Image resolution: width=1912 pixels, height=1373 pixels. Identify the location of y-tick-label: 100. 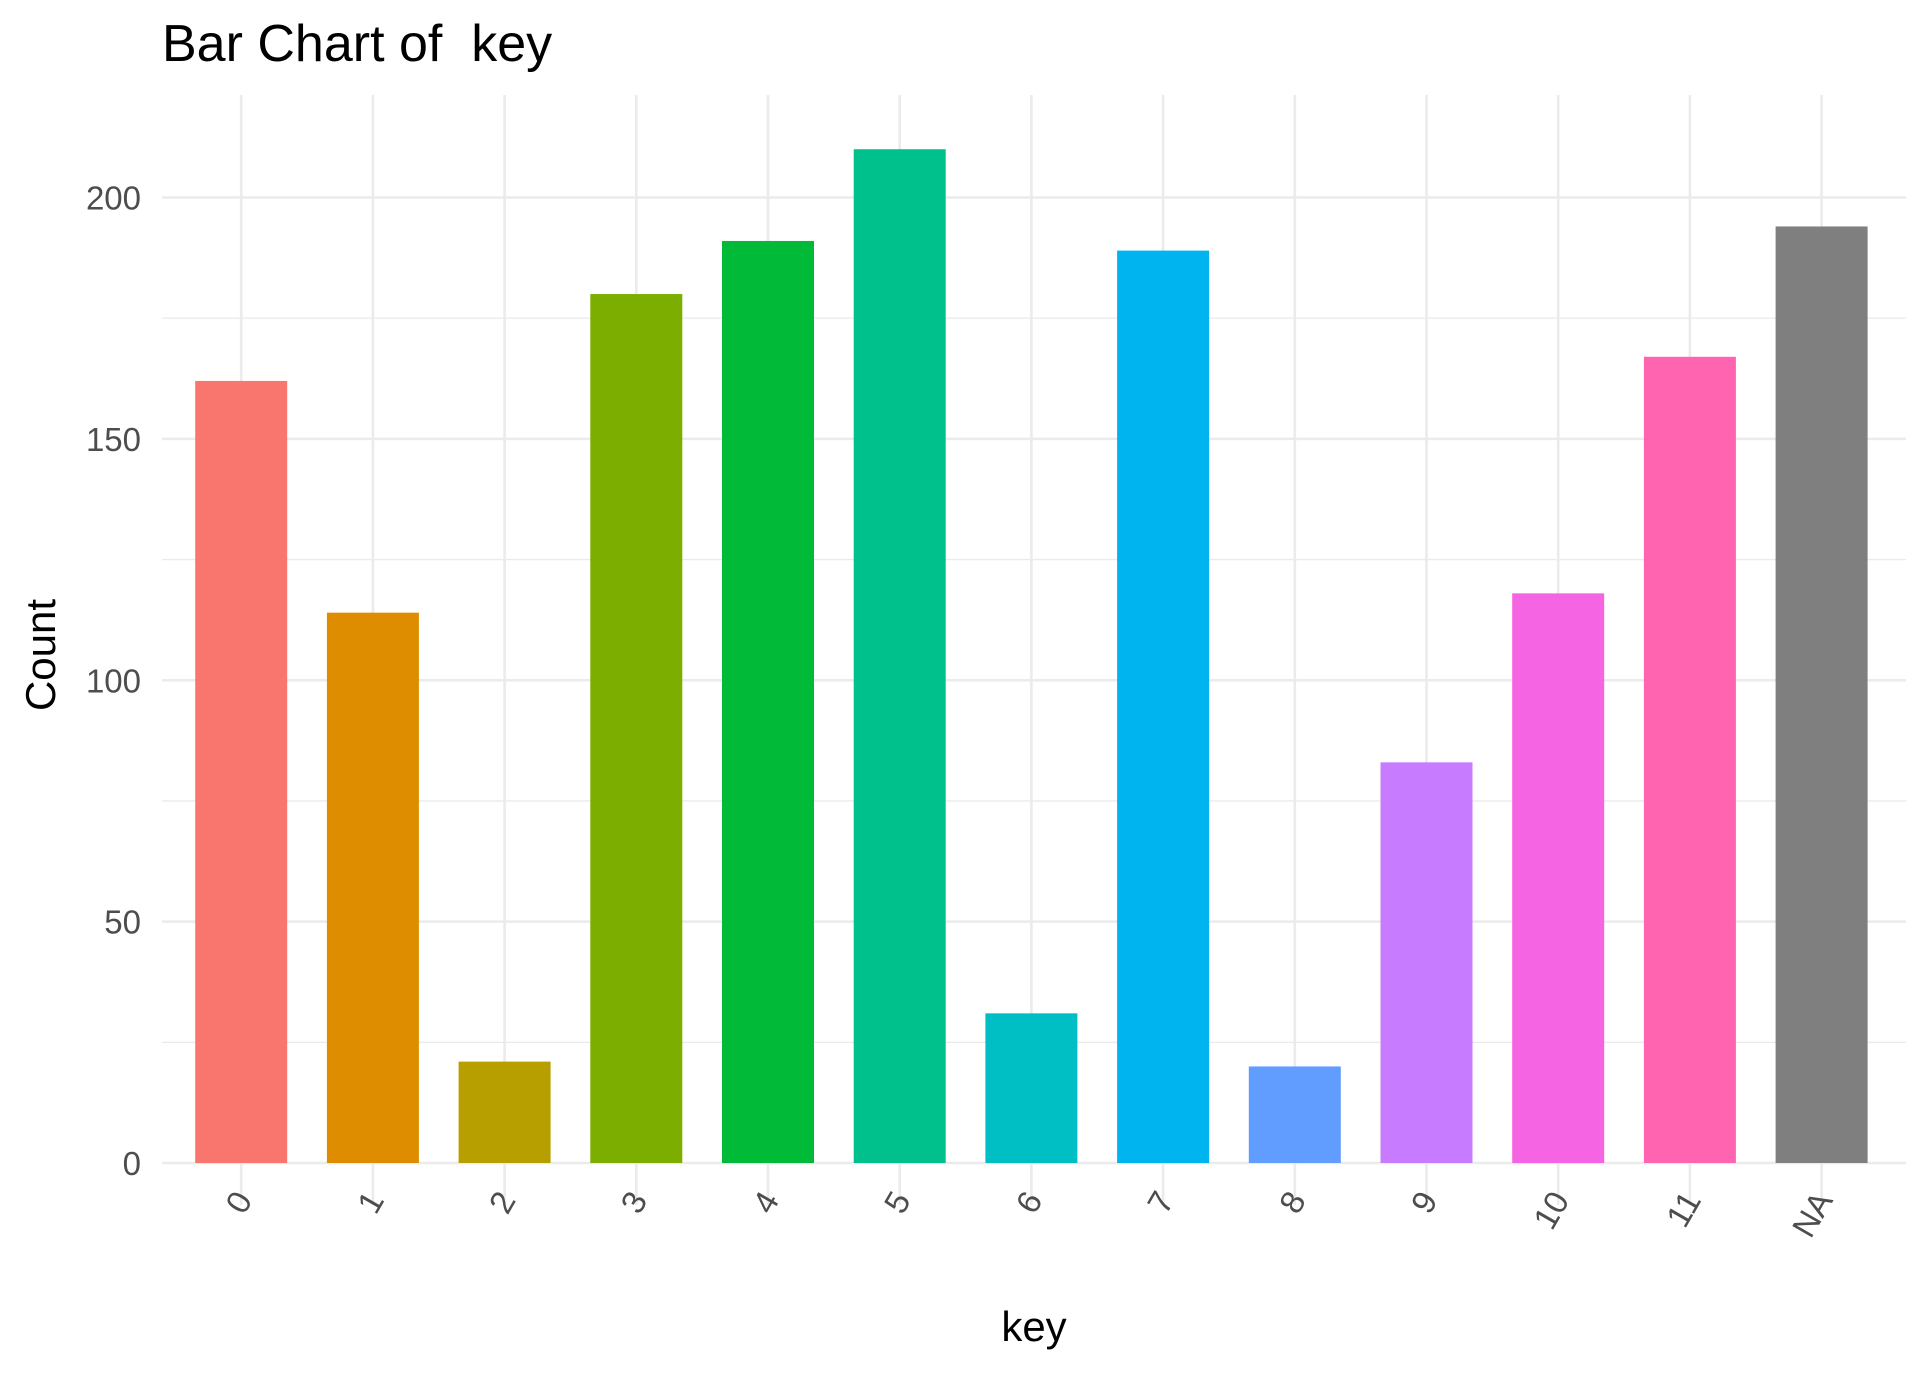
(113, 680).